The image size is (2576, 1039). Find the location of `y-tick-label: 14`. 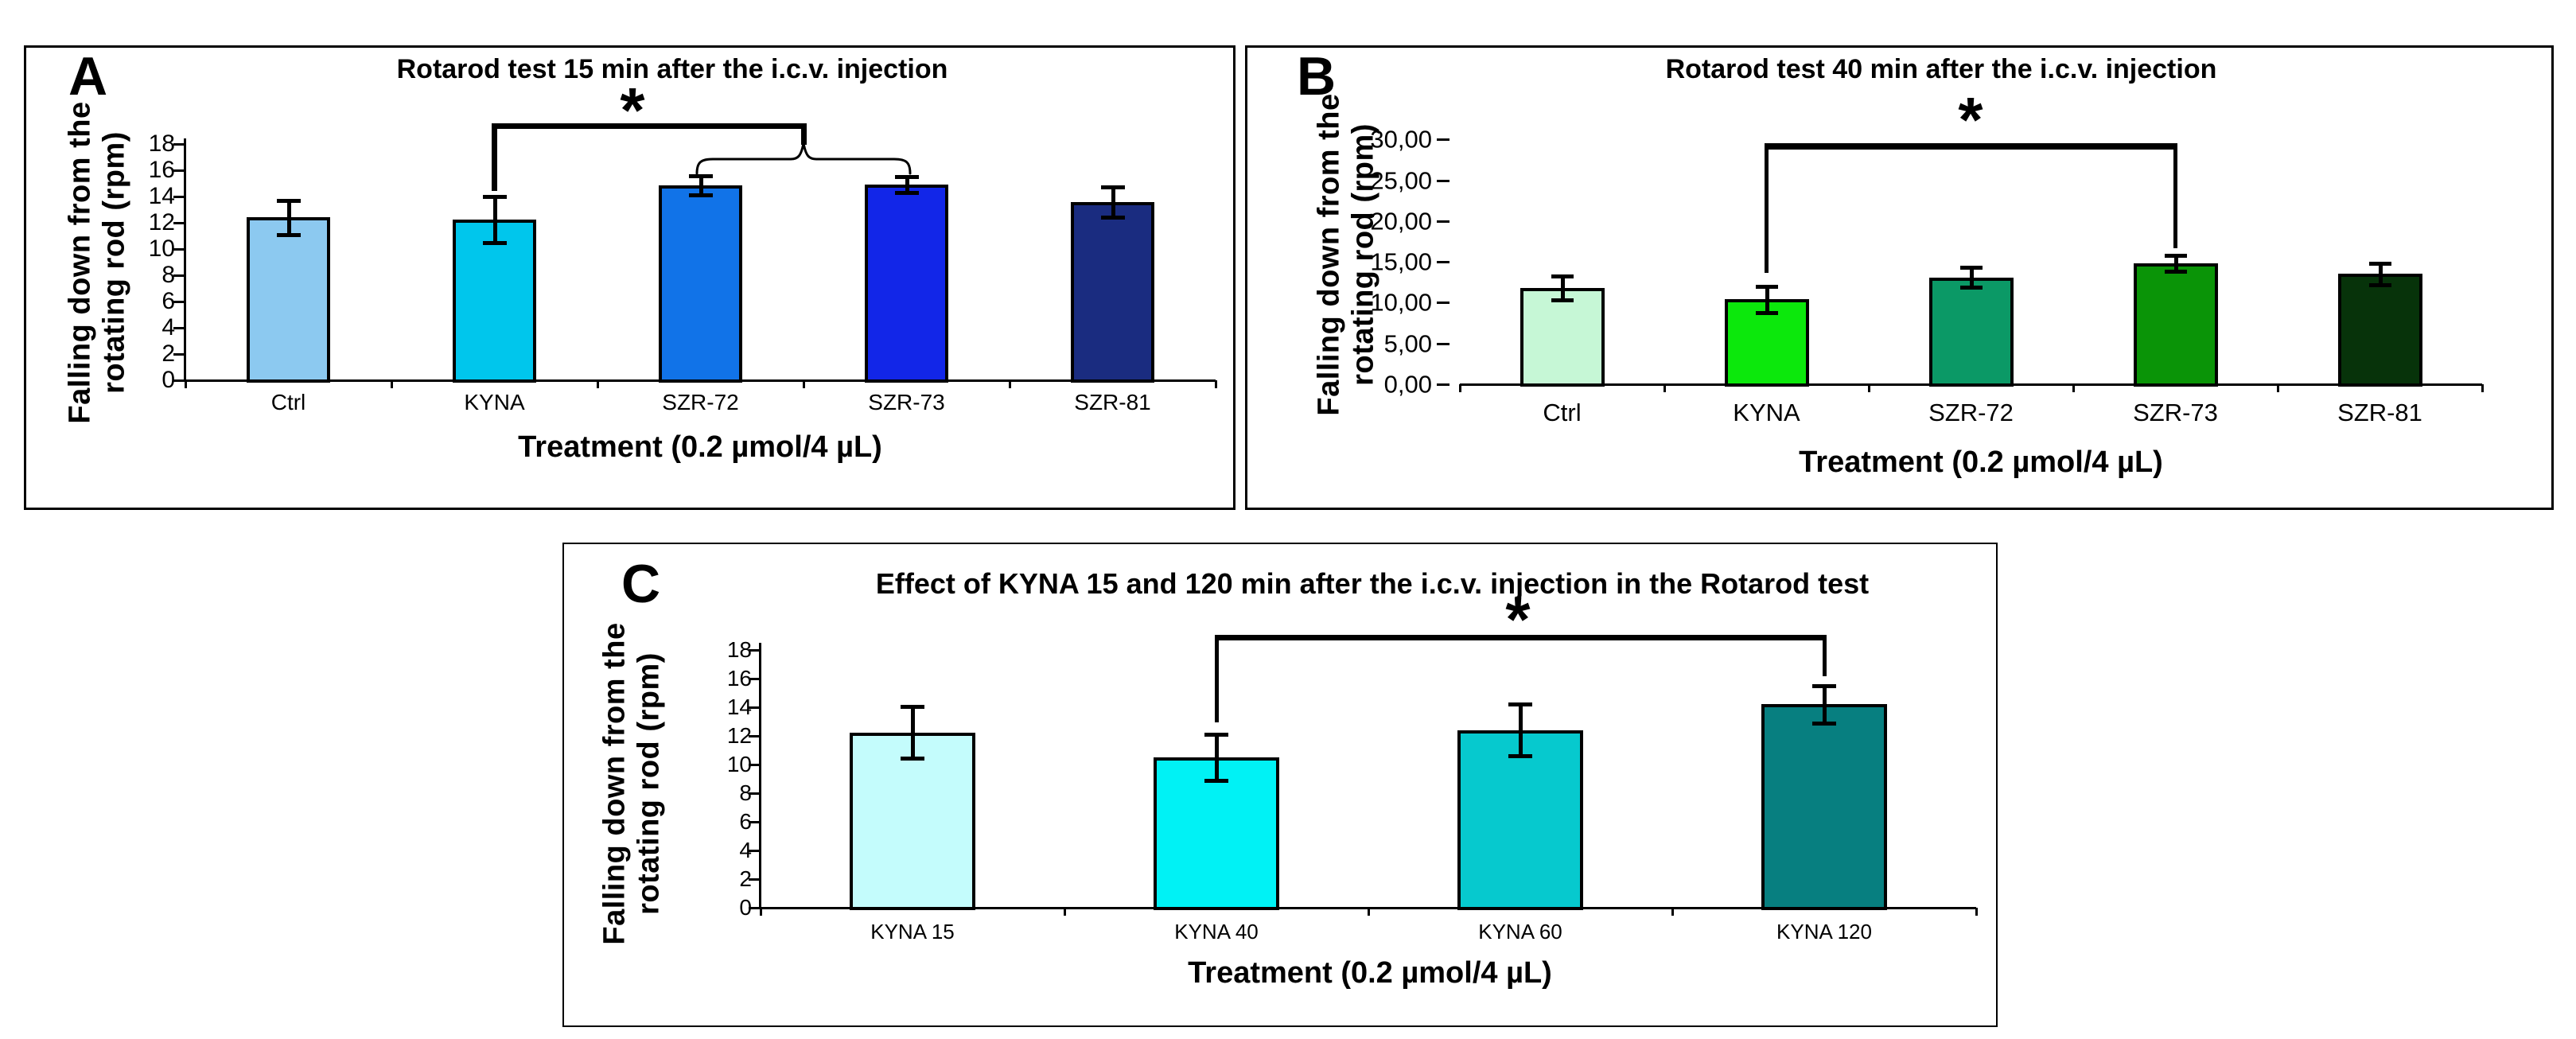

y-tick-label: 14 is located at coordinates (162, 196).